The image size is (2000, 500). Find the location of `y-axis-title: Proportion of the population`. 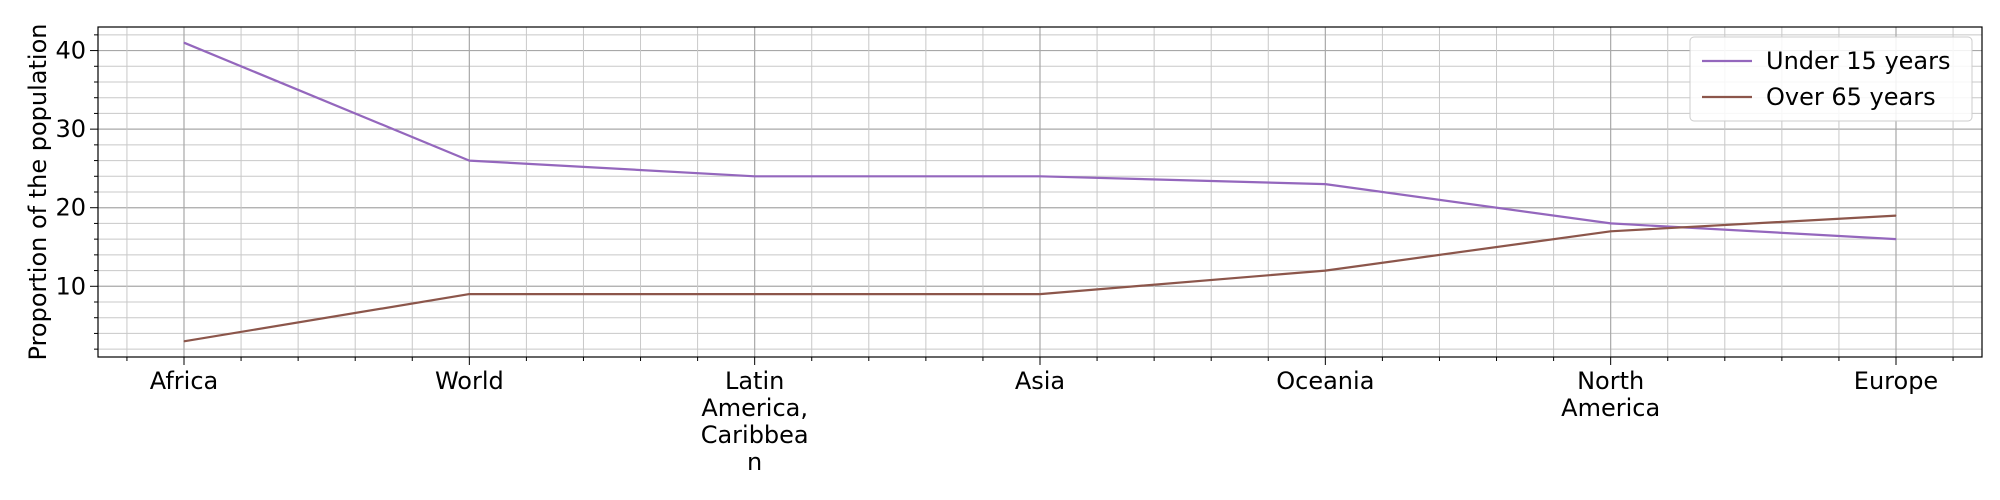

y-axis-title: Proportion of the population is located at coordinates (38, 192).